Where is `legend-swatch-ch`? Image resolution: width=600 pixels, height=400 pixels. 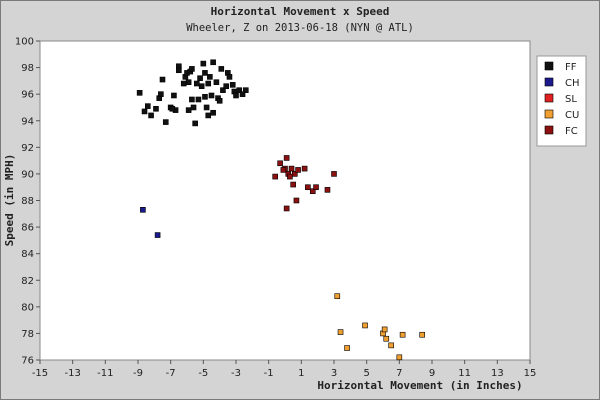
legend-swatch-ch is located at coordinates (549, 82).